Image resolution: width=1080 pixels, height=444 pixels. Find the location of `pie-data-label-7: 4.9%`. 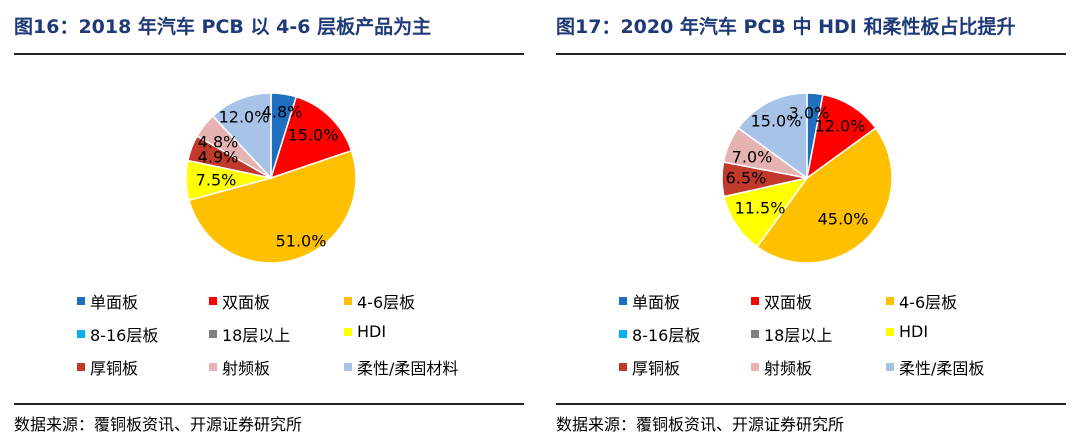

pie-data-label-7: 4.9% is located at coordinates (218, 157).